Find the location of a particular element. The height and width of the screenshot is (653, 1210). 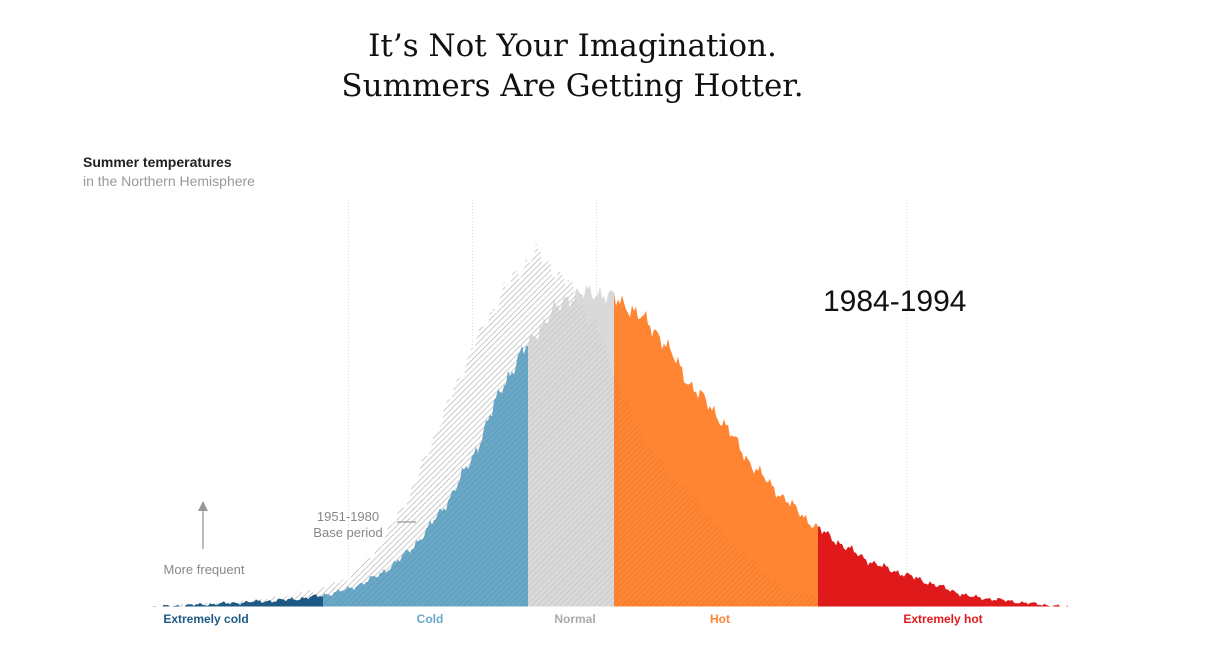

subtitle-main: Summer temperatures is located at coordinates (157, 162).